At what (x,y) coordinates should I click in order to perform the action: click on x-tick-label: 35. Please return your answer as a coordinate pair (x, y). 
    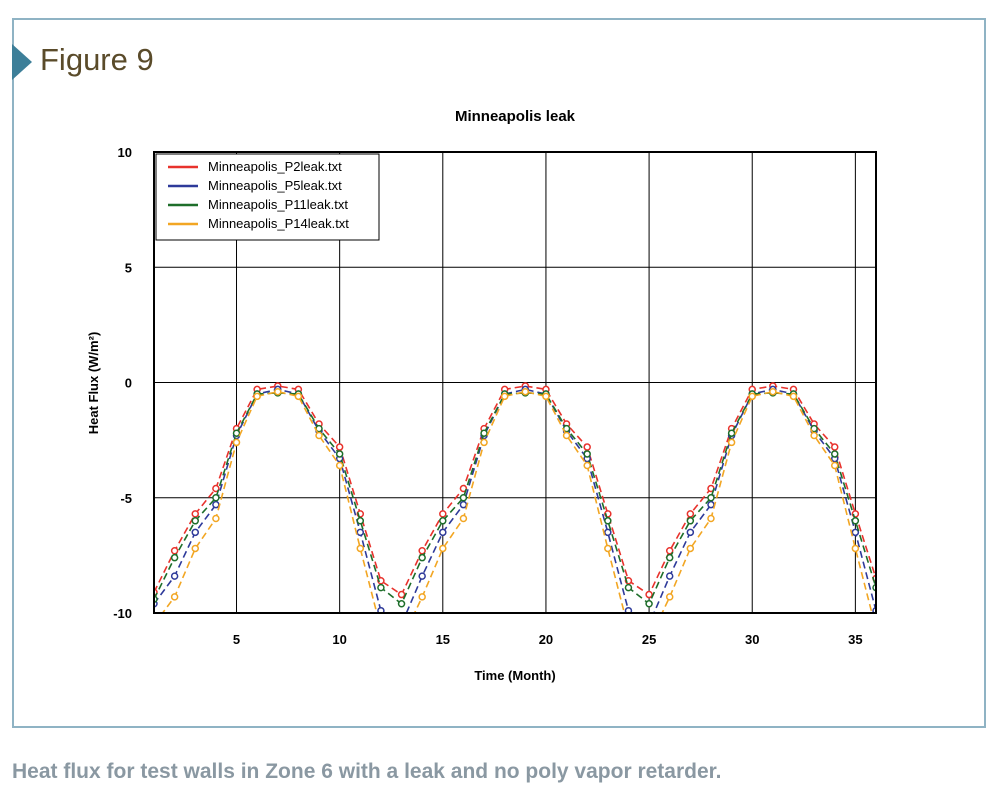
    Looking at the image, I should click on (855, 639).